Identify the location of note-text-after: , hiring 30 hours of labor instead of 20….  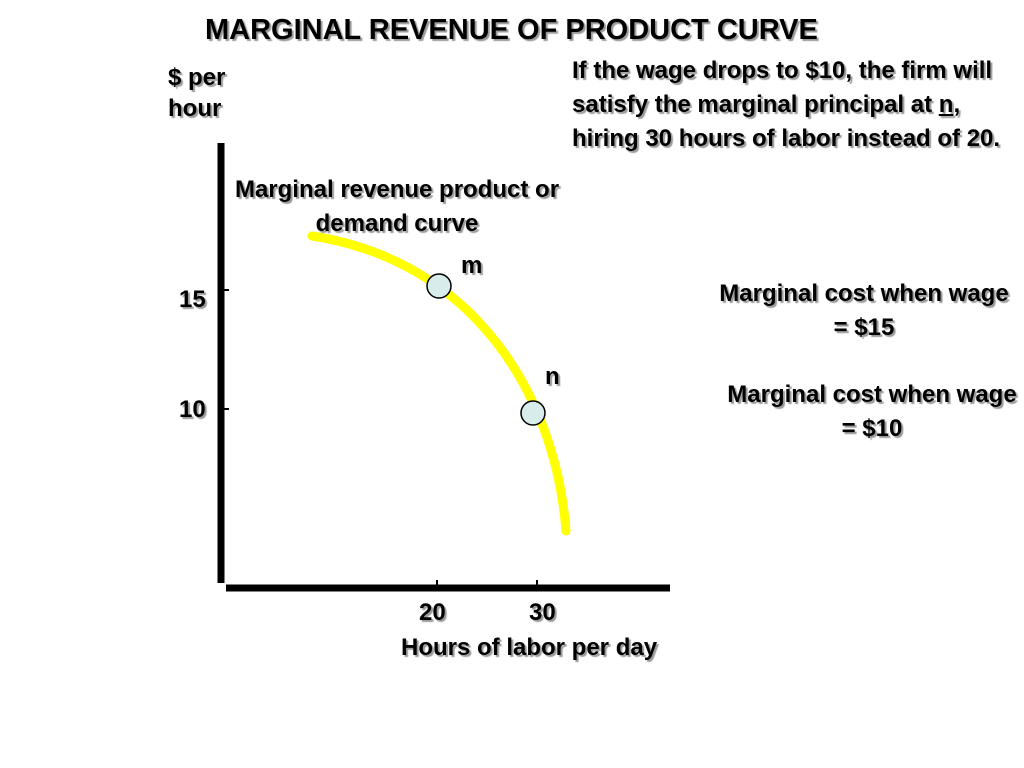
(786, 121).